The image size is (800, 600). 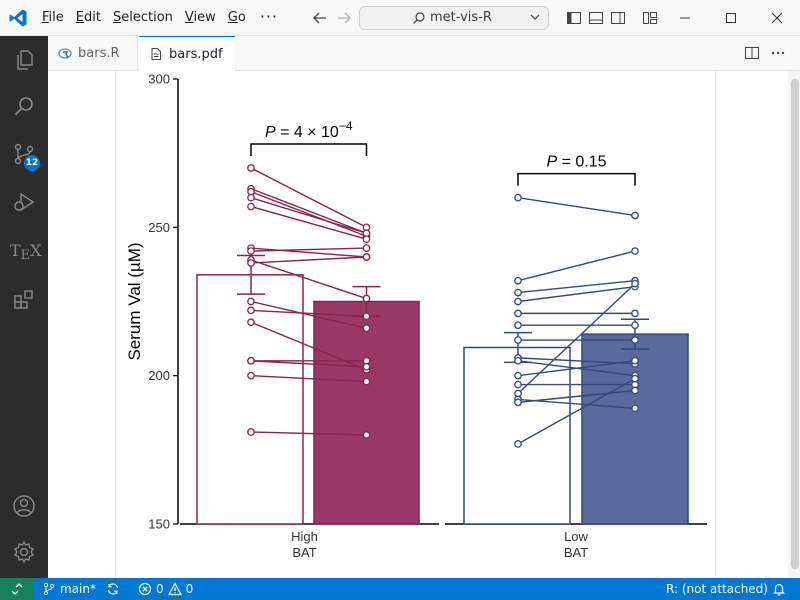 I want to click on menu-more-button: ···, so click(x=269, y=16).